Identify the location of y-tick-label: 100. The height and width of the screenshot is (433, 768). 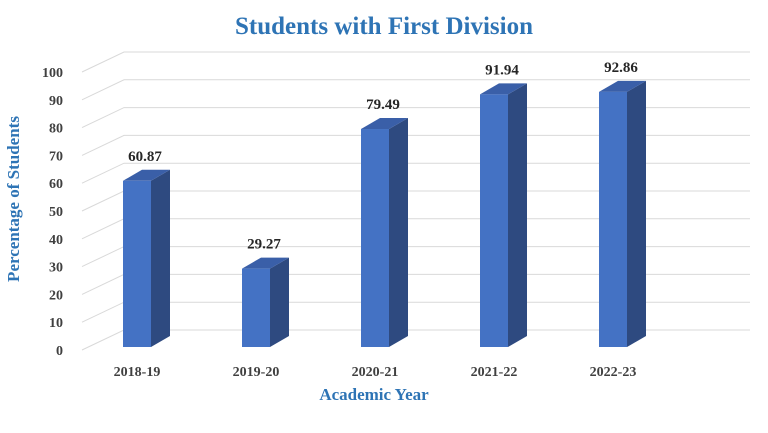
(52, 73).